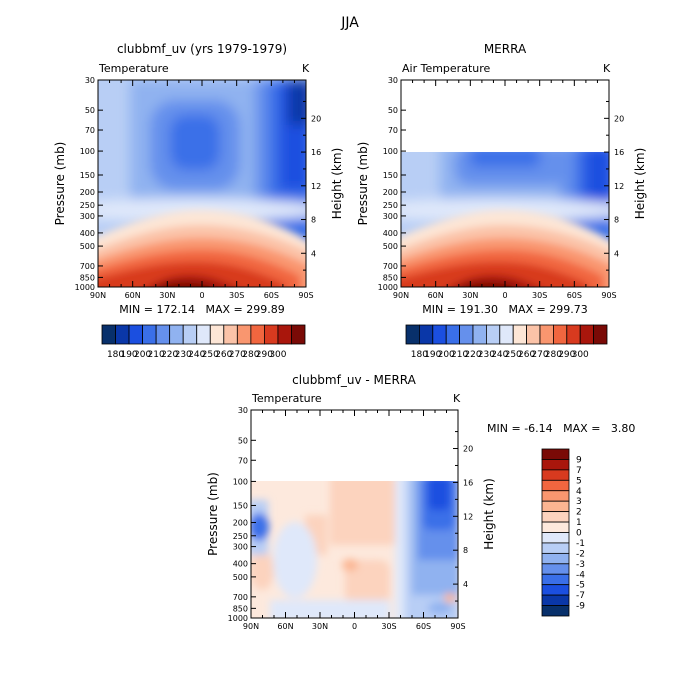  Describe the element at coordinates (213, 514) in the screenshot. I see `pressure-axis-label: Pressure (mb)` at that location.